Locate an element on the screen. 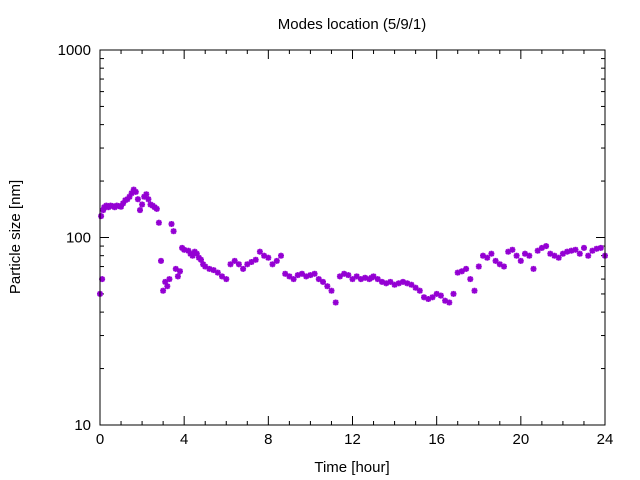  y-axis-label: Particle size [nm] is located at coordinates (15, 237).